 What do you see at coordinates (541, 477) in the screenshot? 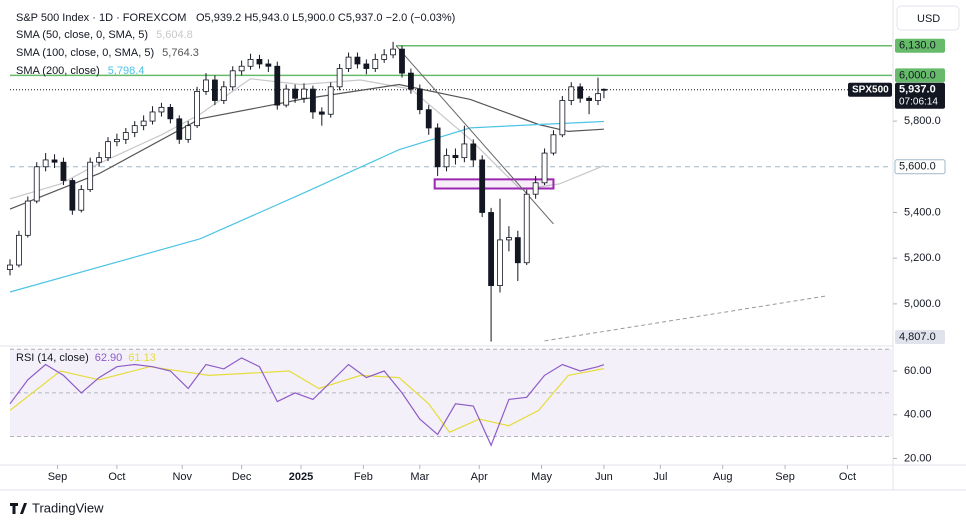
I see `x-tick-label: May` at bounding box center [541, 477].